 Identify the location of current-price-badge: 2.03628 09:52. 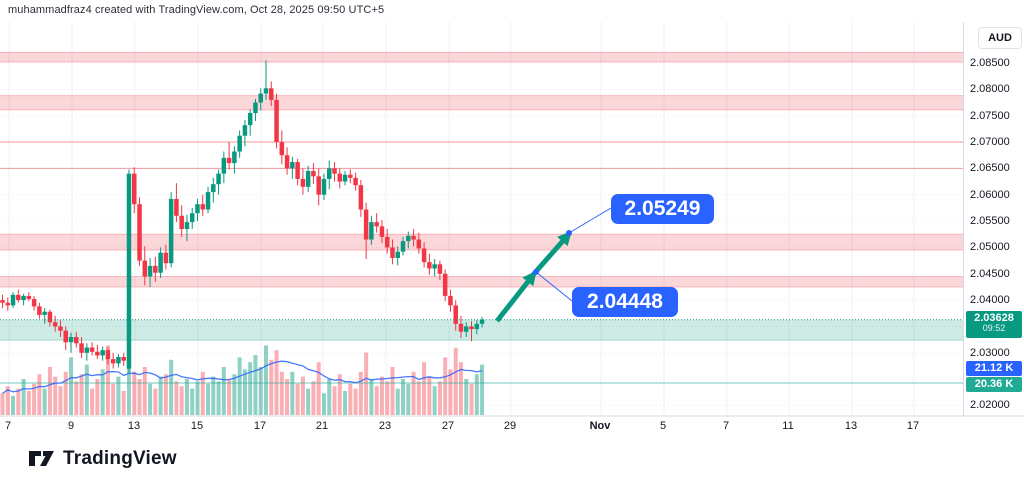
(994, 324).